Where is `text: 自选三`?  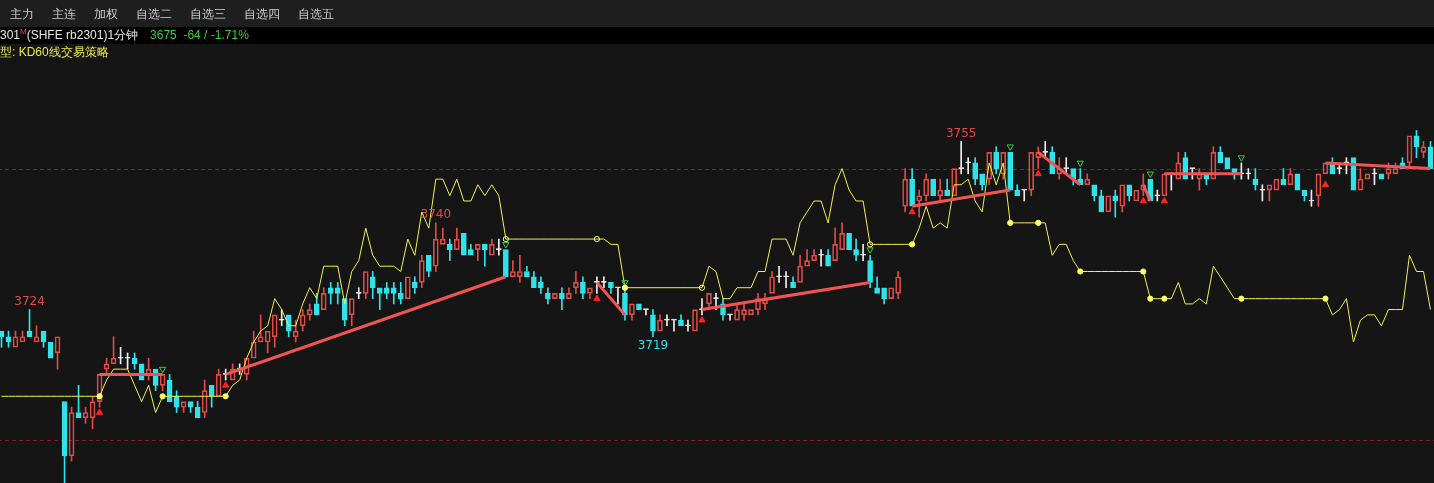
text: 自选三 is located at coordinates (208, 13).